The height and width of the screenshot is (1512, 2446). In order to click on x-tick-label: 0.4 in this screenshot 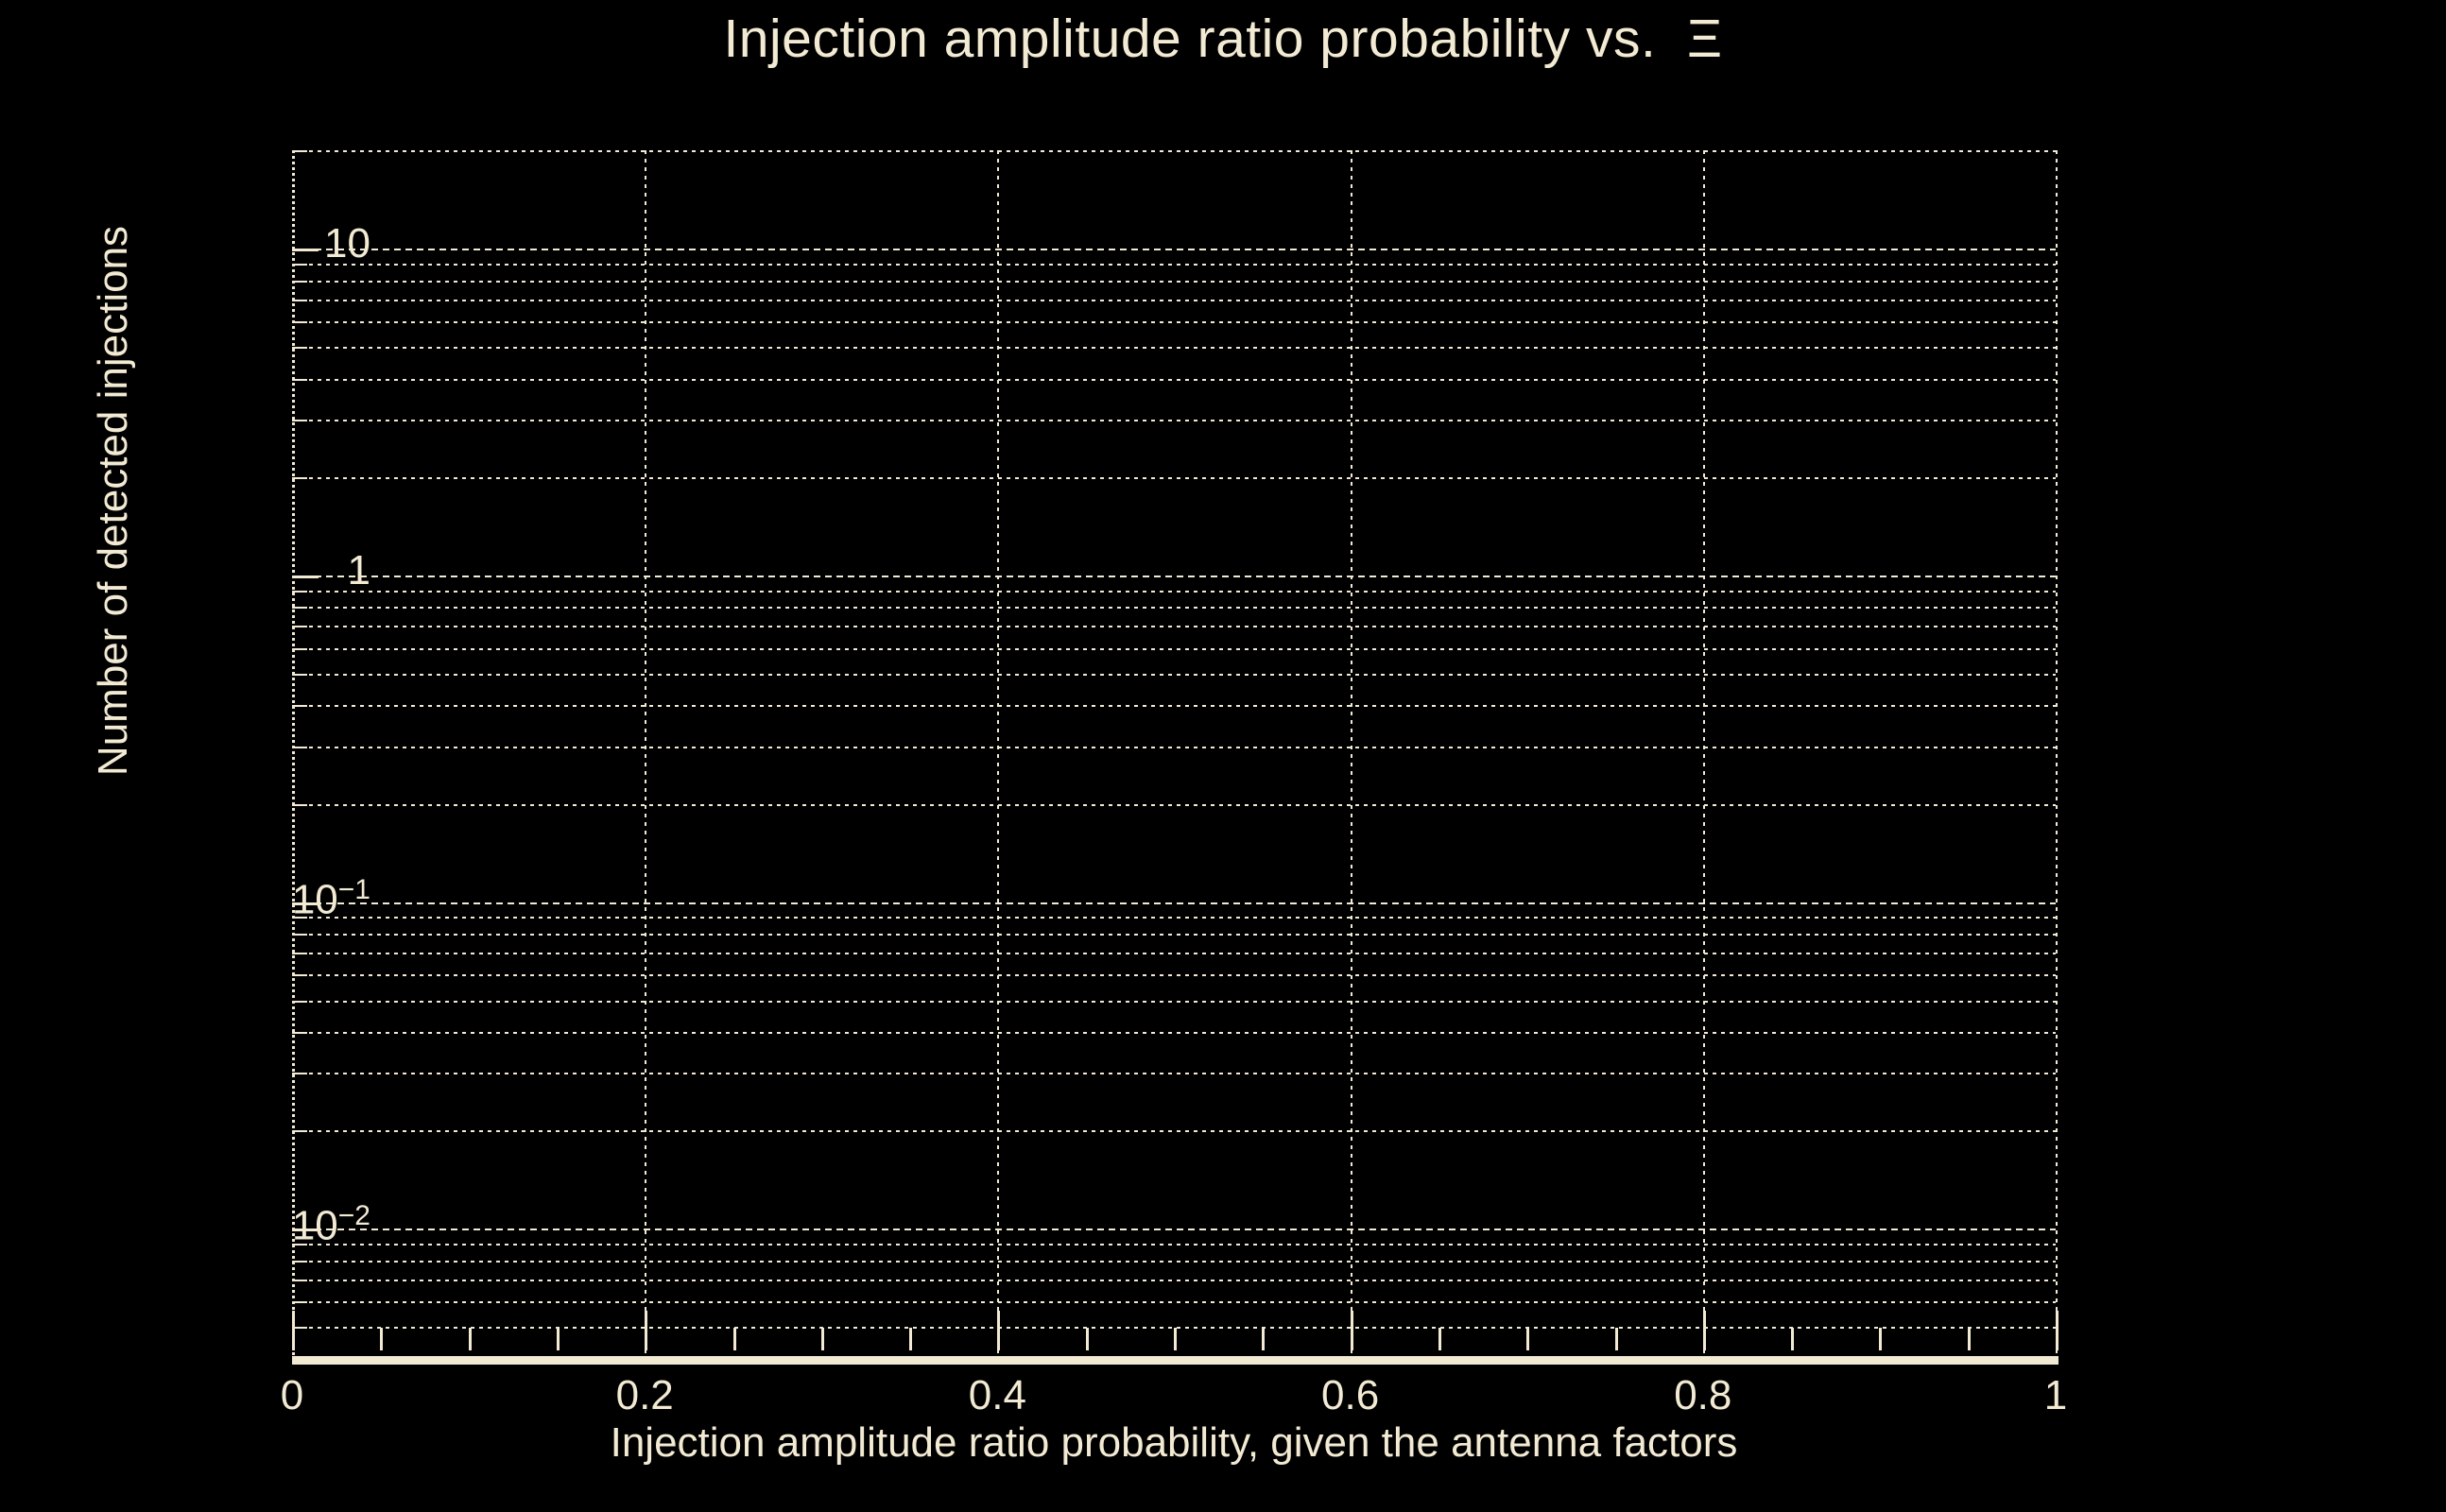, I will do `click(997, 1395)`.